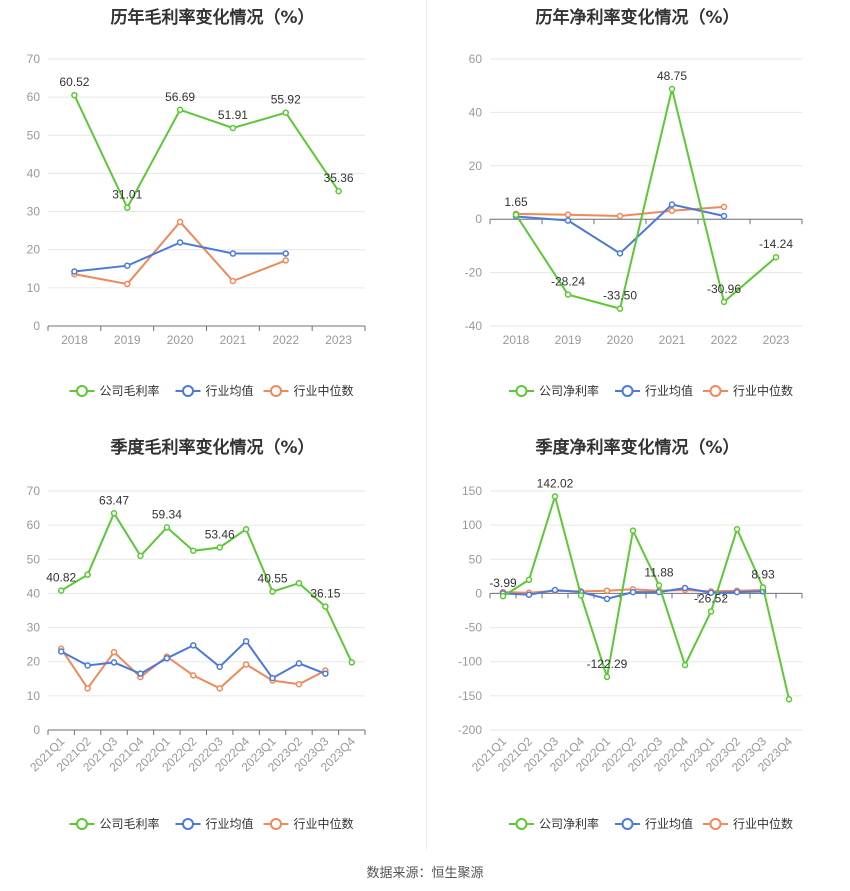 The image size is (850, 891). I want to click on data-label: 48.75, so click(672, 76).